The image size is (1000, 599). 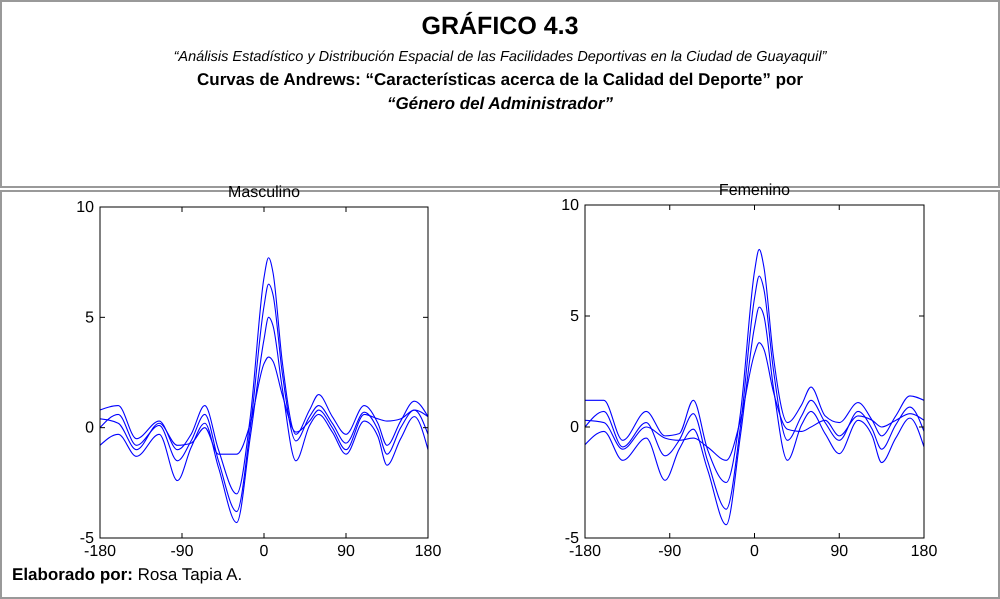 What do you see at coordinates (754, 190) in the screenshot?
I see `chart-title: Femenino` at bounding box center [754, 190].